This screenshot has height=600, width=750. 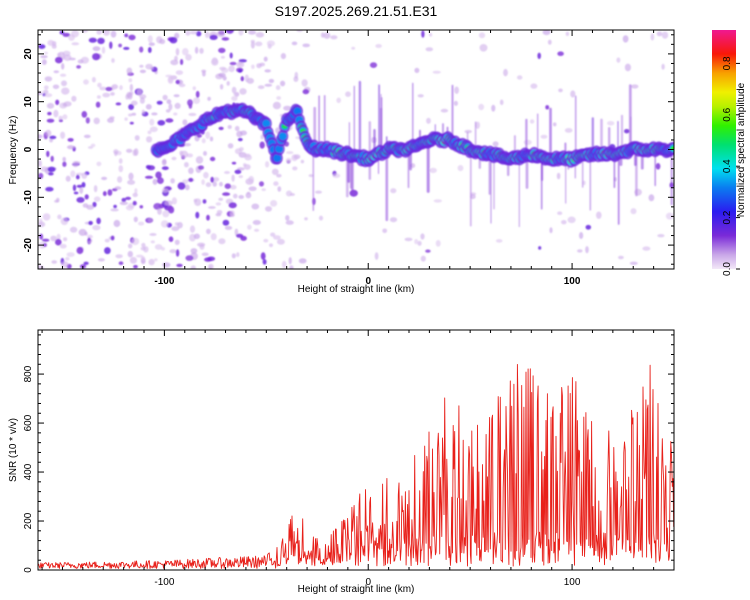 I want to click on snr-ylabel: SNR (10 * v/v), so click(x=13, y=450).